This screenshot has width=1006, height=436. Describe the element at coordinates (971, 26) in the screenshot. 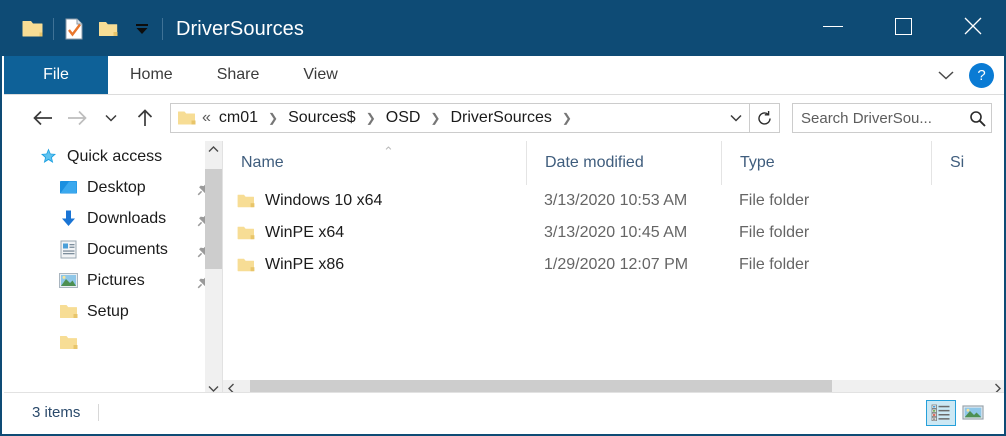

I see `close-button` at that location.